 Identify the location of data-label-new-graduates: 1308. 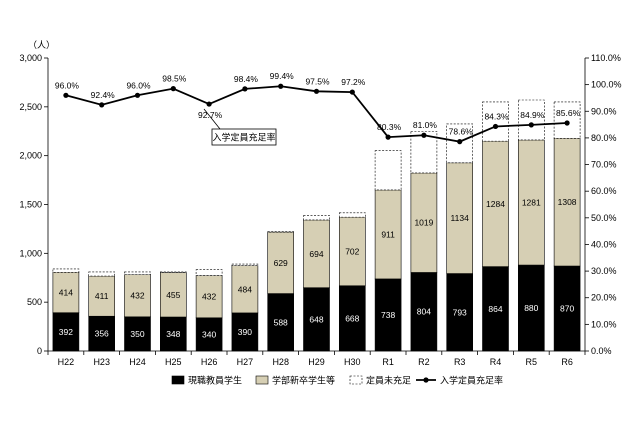
(567, 202).